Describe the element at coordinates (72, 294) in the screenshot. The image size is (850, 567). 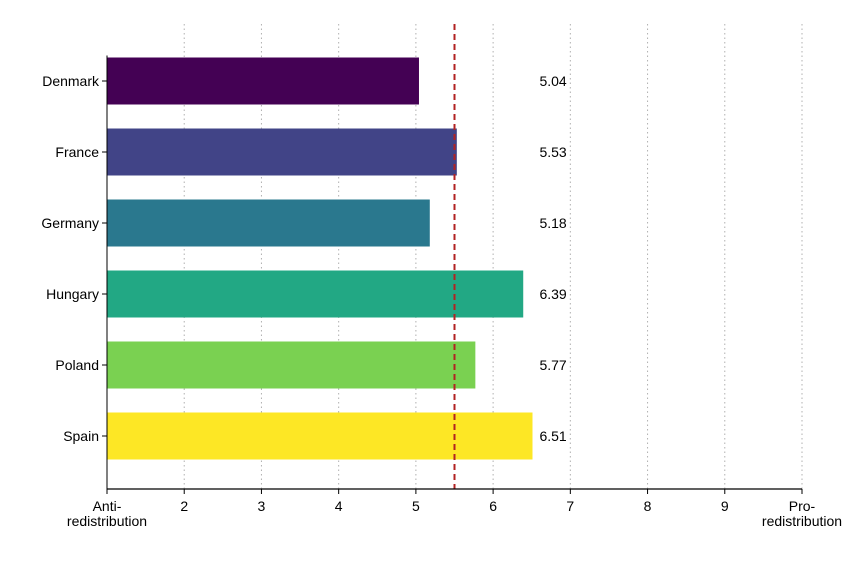
I see `category-label-hungary: Hungary` at that location.